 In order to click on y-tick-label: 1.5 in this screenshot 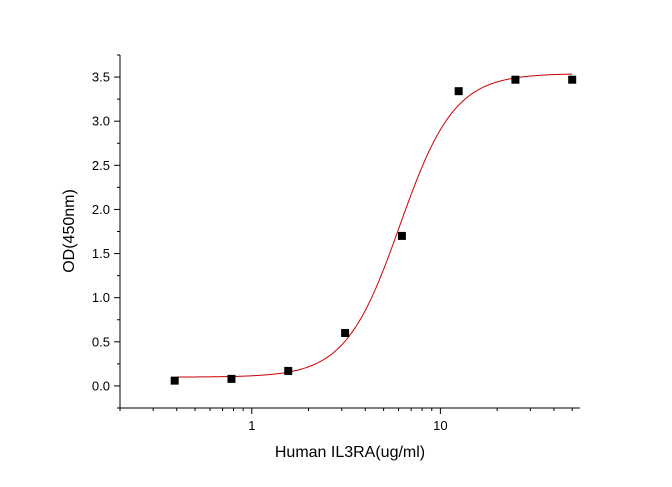, I will do `click(101, 253)`.